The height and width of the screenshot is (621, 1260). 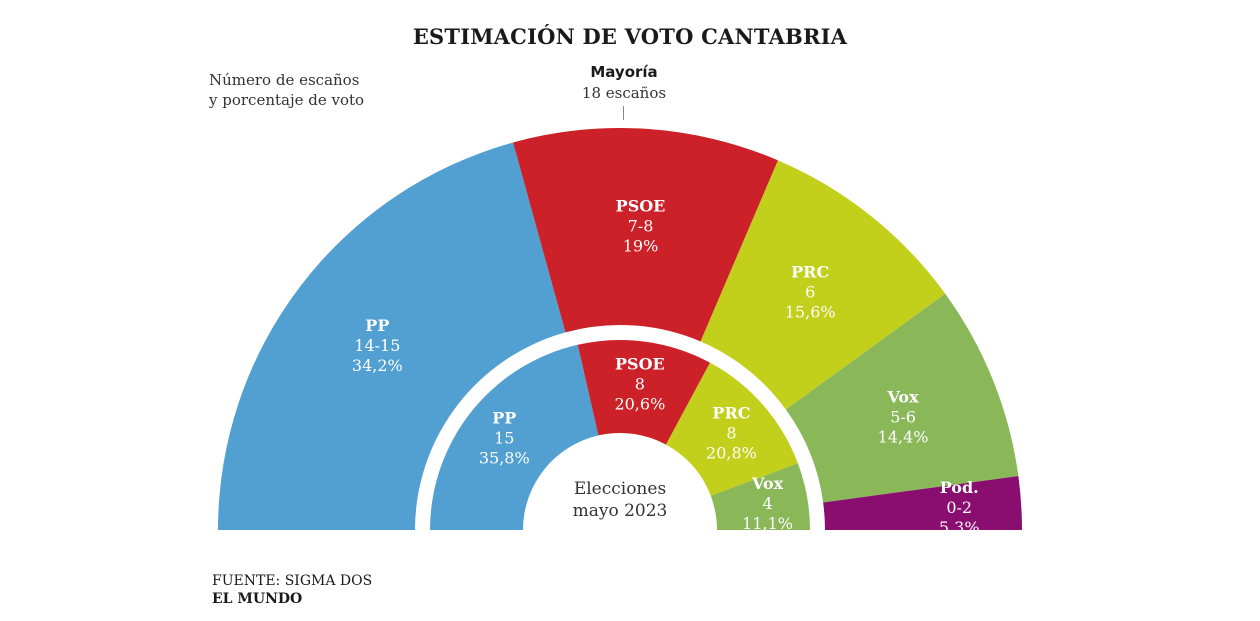 I want to click on inner-slice-pp, so click(x=514, y=437).